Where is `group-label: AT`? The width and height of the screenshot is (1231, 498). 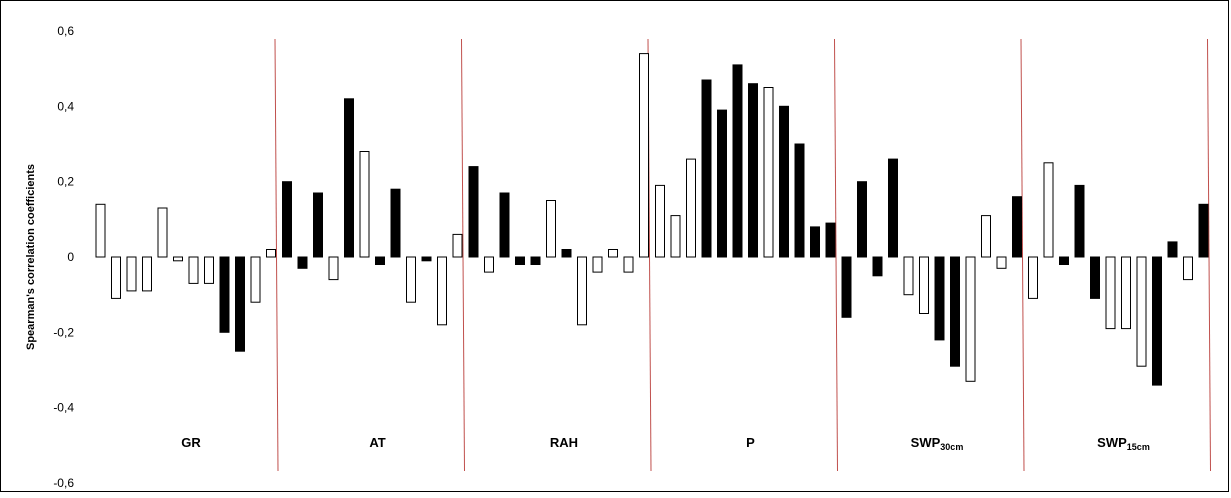 group-label: AT is located at coordinates (377, 442).